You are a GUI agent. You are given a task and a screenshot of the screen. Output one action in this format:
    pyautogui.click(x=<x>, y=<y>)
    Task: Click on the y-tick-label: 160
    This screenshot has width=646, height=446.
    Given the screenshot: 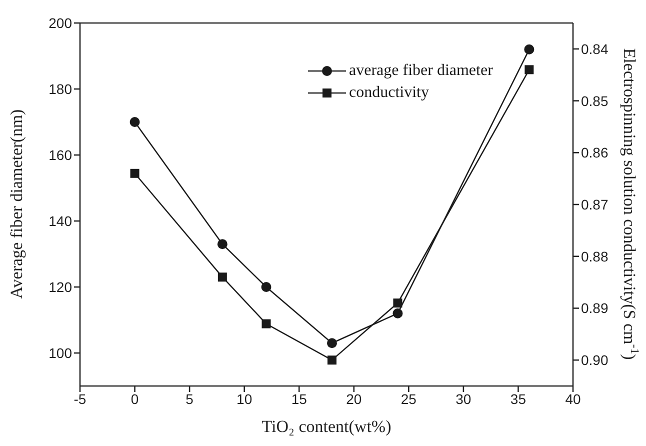 What is the action you would take?
    pyautogui.click(x=60, y=154)
    